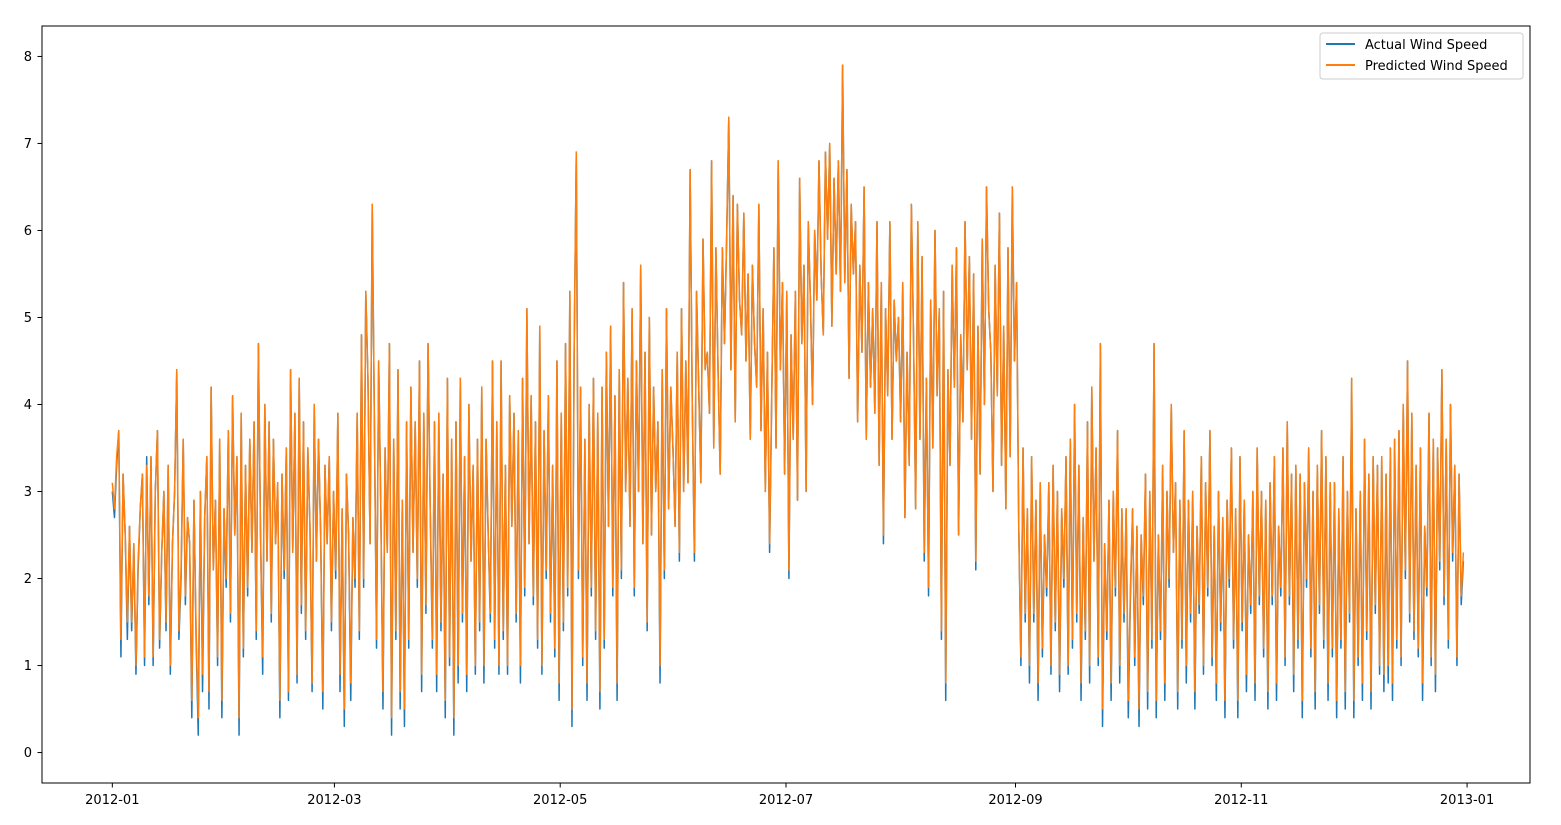  Describe the element at coordinates (28, 666) in the screenshot. I see `y-tick-label: 1` at that location.